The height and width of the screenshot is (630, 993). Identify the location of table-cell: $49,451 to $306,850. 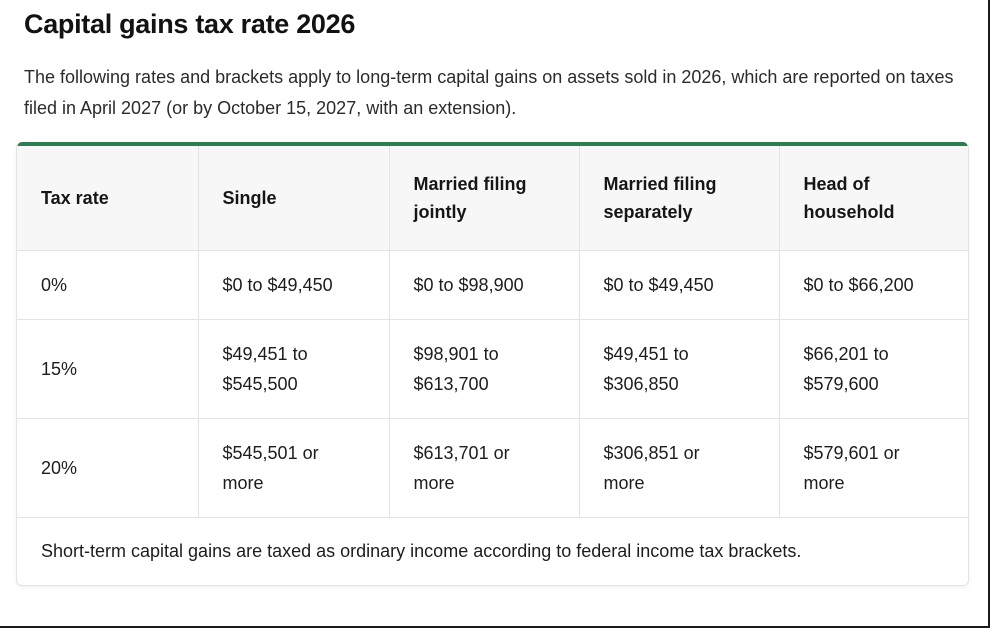
(679, 369).